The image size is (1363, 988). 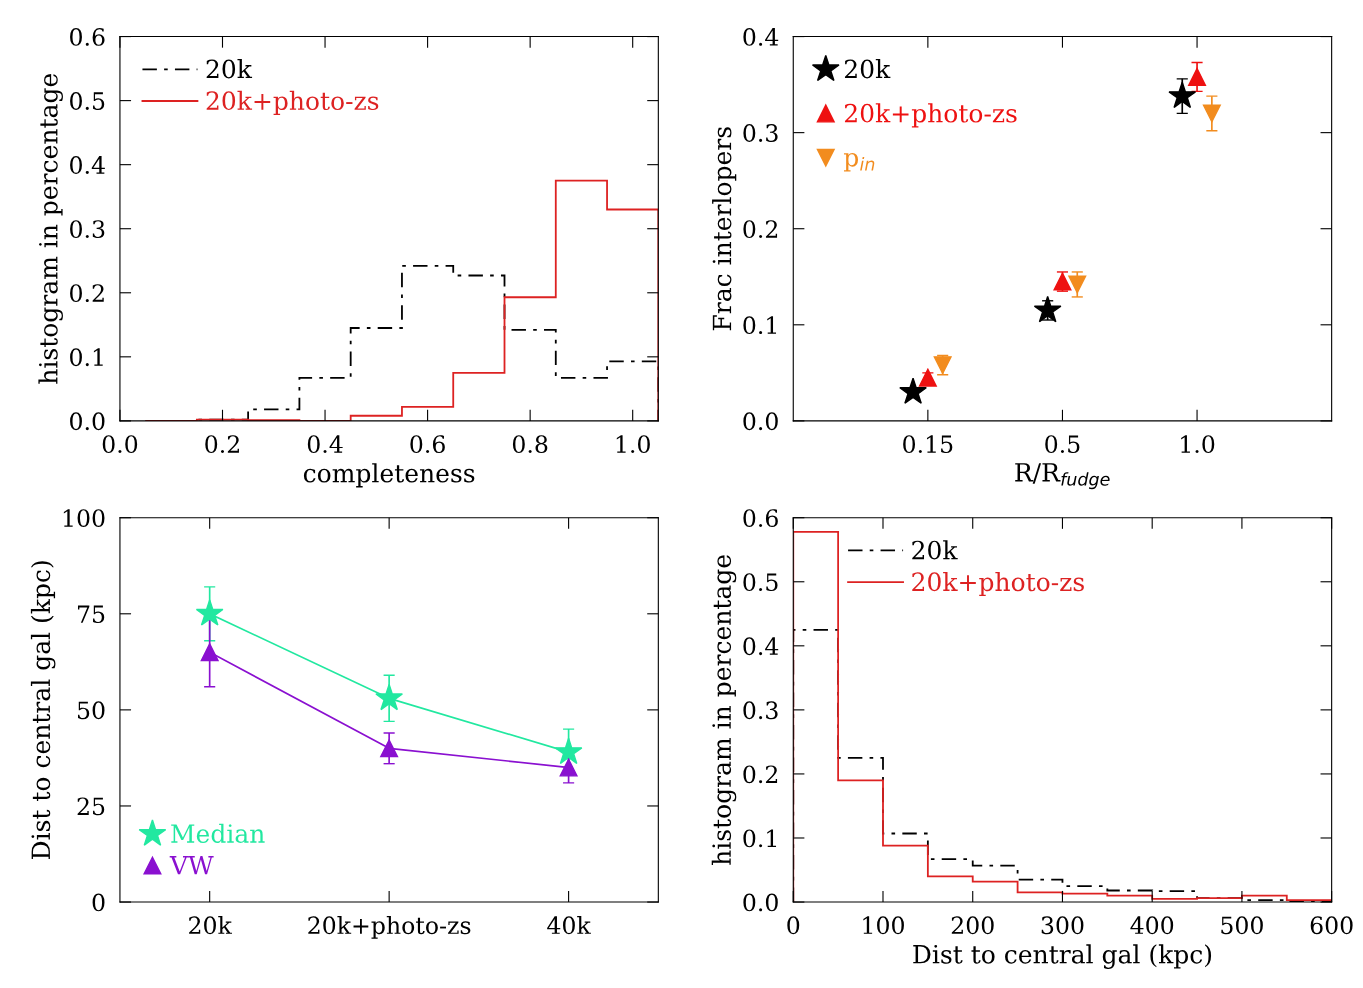 What do you see at coordinates (1062, 476) in the screenshot?
I see `x-axis-title: R/R$_{fudge}$` at bounding box center [1062, 476].